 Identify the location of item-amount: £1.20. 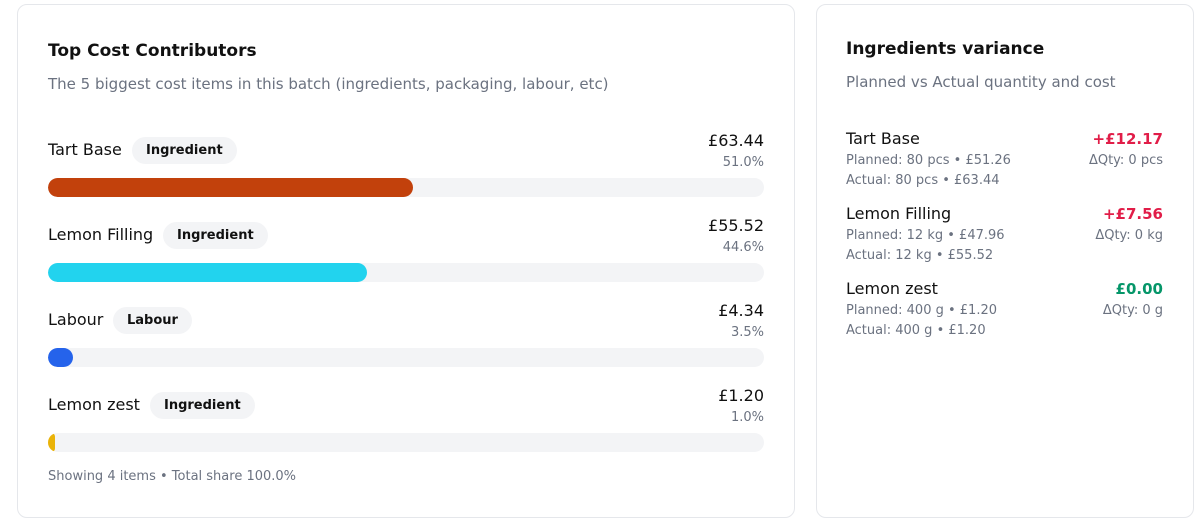
(741, 395).